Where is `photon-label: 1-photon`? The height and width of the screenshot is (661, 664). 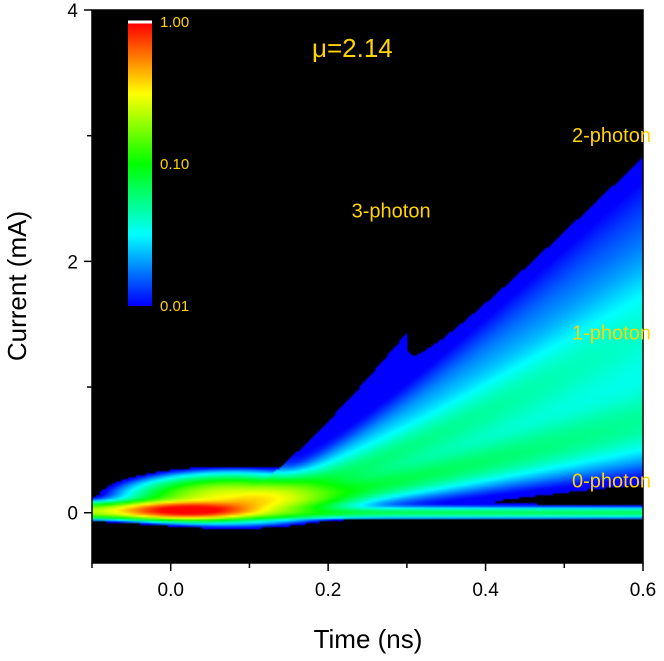 photon-label: 1-photon is located at coordinates (611, 333).